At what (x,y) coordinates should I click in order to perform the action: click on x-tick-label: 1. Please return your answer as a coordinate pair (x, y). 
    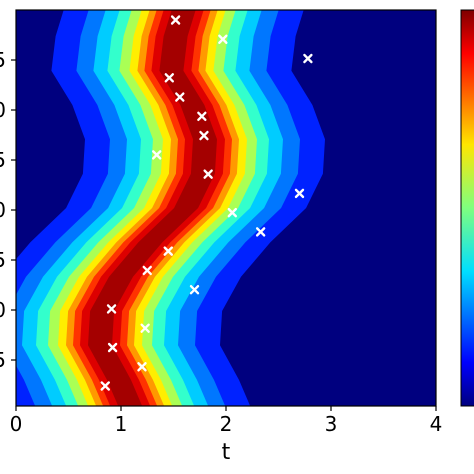
    Looking at the image, I should click on (121, 424).